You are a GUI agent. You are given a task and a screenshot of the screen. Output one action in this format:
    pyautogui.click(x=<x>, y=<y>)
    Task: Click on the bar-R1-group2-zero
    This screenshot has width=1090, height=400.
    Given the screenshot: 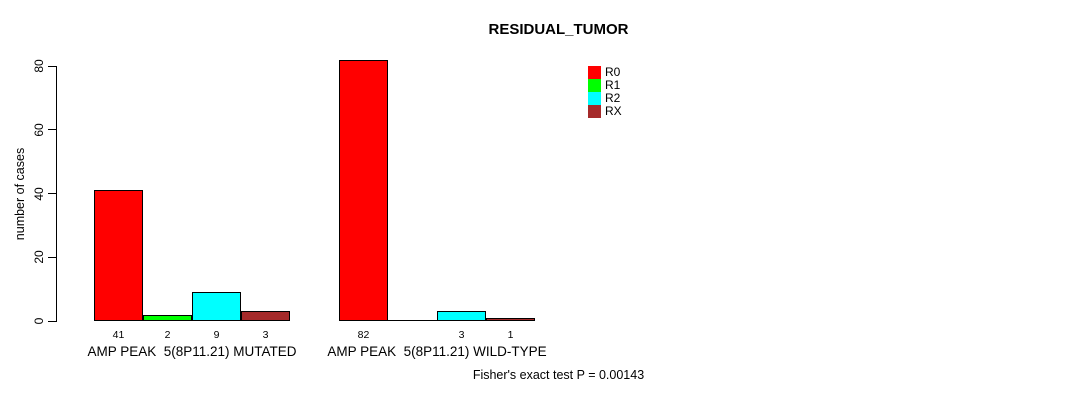 What is the action you would take?
    pyautogui.click(x=412, y=320)
    